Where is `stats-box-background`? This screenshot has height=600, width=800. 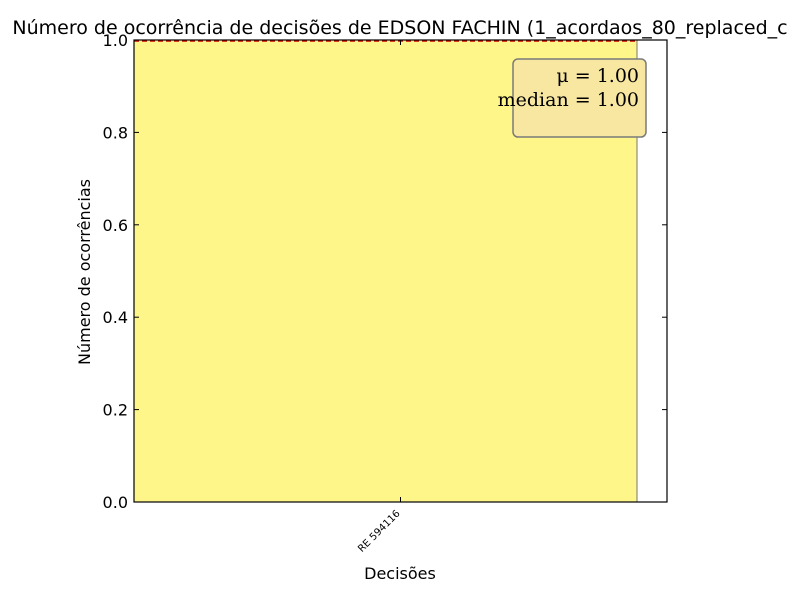 stats-box-background is located at coordinates (579, 98).